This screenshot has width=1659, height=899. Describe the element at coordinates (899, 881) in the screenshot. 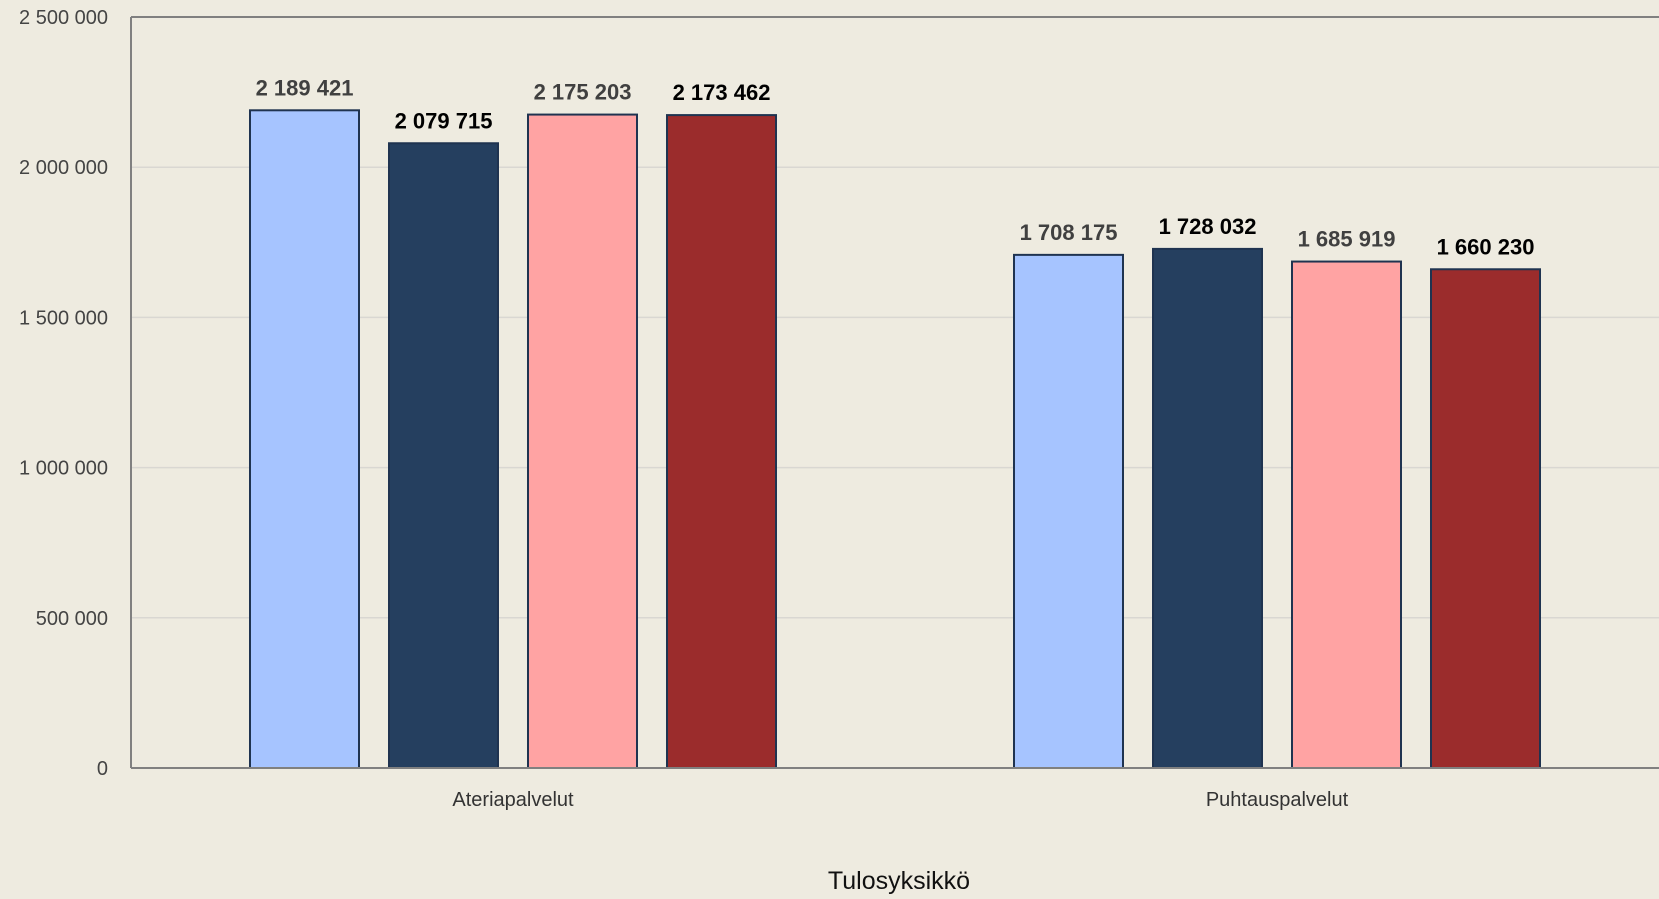

I see `x-axis-title: Tulosyksikkö` at that location.